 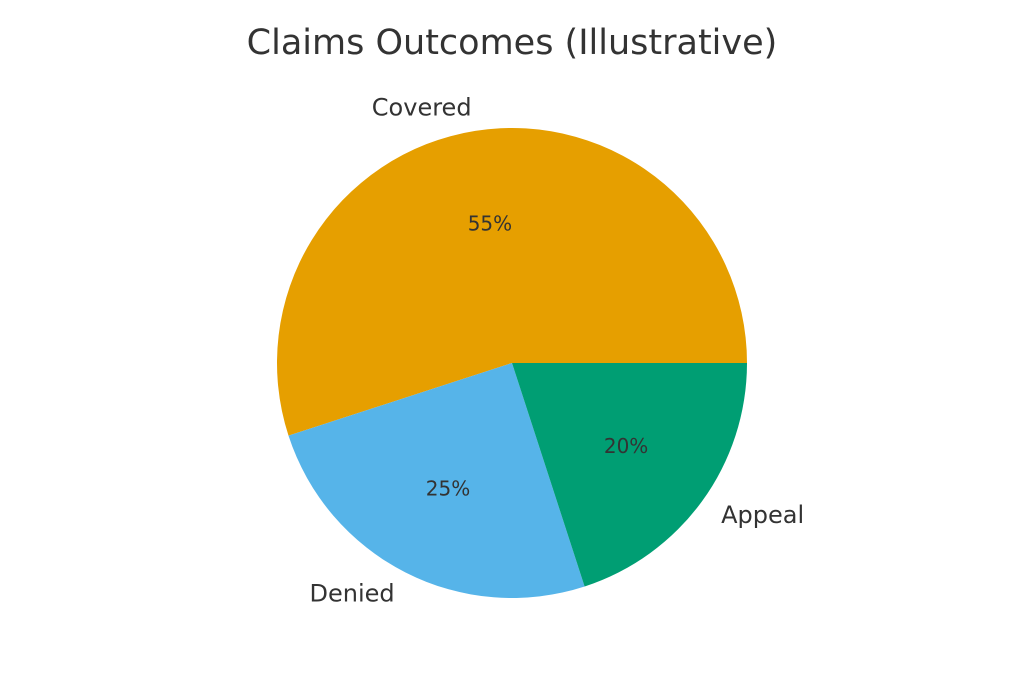 What do you see at coordinates (448, 489) in the screenshot?
I see `slice-pct-denied: 25%` at bounding box center [448, 489].